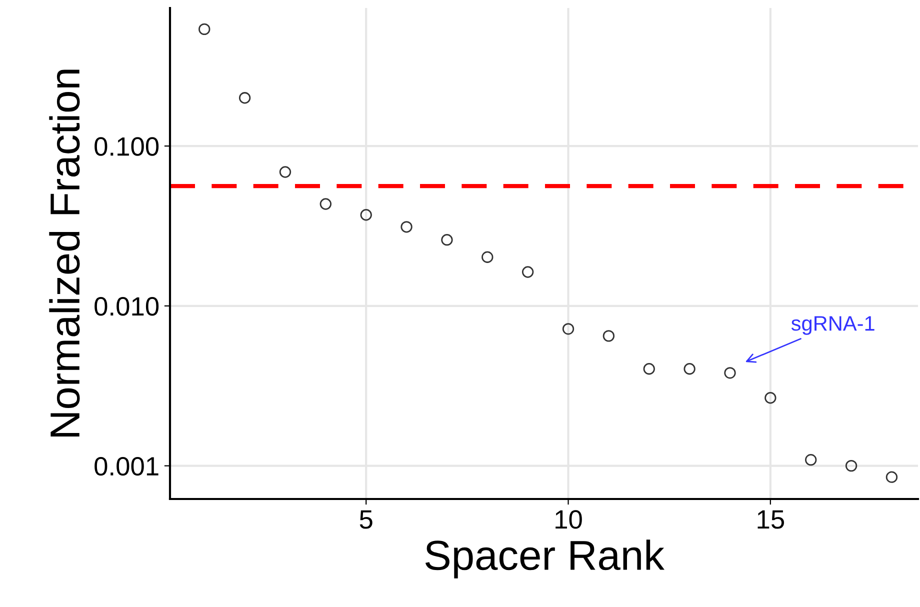 Image resolution: width=920 pixels, height=607 pixels. Describe the element at coordinates (544, 559) in the screenshot. I see `x-axis-title: Spacer Rank` at that location.